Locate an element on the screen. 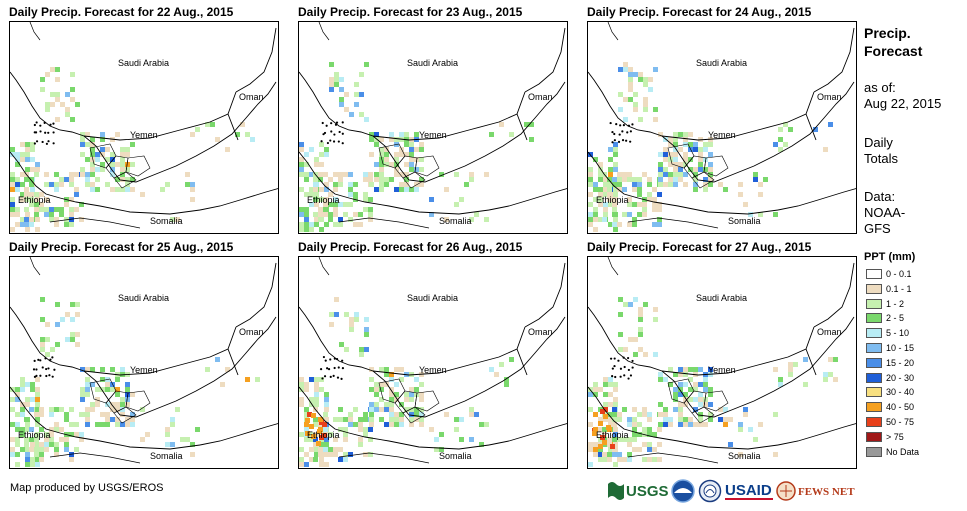 This screenshot has height=511, width=967. panel-title: Daily Precip. Forecast for 27 Aug., 2015 is located at coordinates (699, 247).